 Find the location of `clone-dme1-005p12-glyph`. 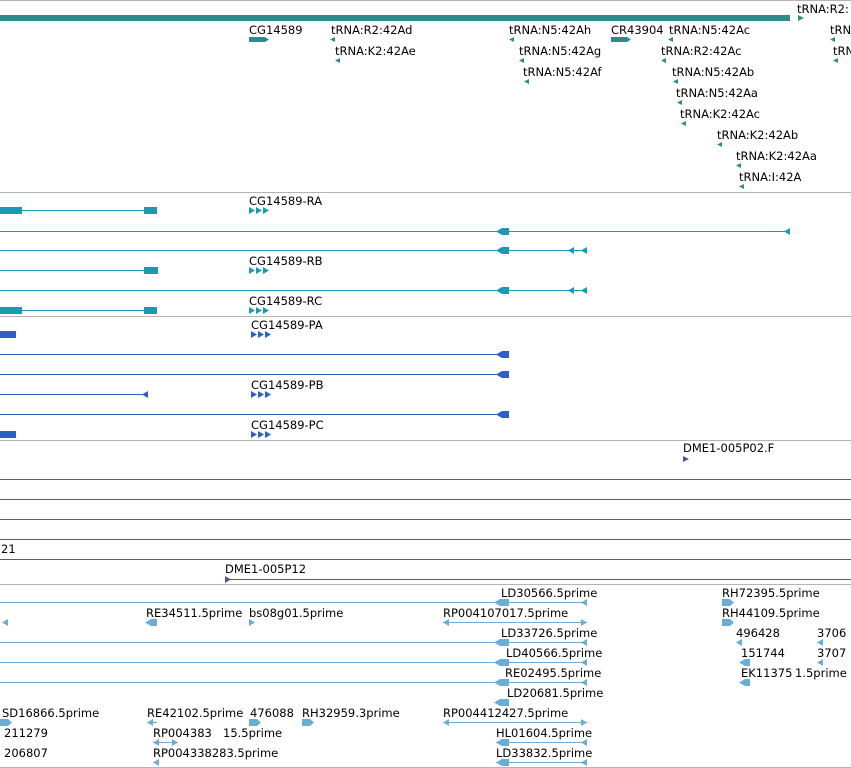

clone-dme1-005p12-glyph is located at coordinates (228, 579).